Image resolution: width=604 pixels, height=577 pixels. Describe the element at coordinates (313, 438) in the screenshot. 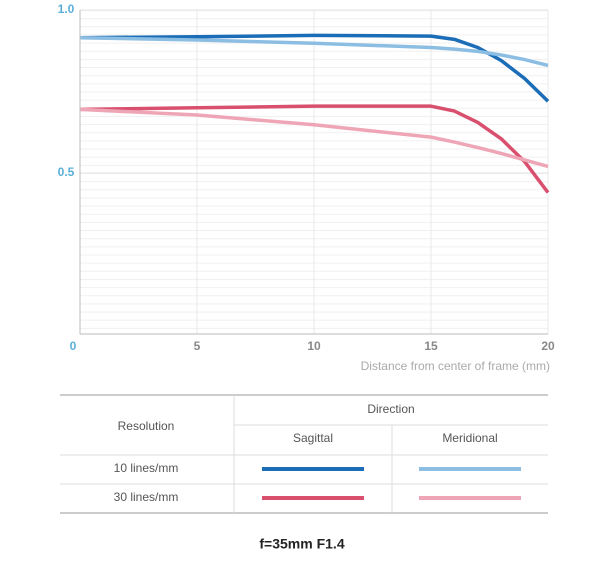

I see `table-header: Sagittal` at that location.